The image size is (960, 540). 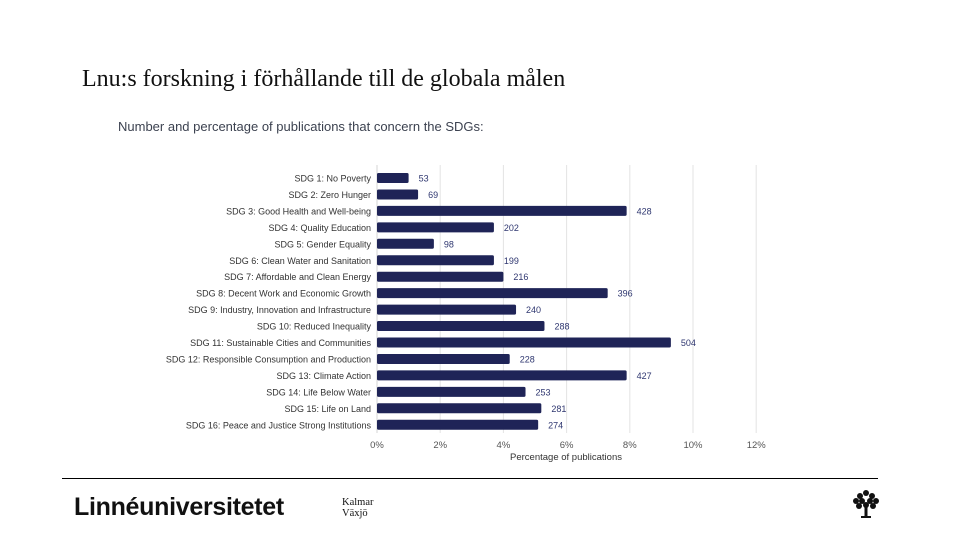 I want to click on category-label: SDG 5: Gender Equality, so click(x=322, y=244).